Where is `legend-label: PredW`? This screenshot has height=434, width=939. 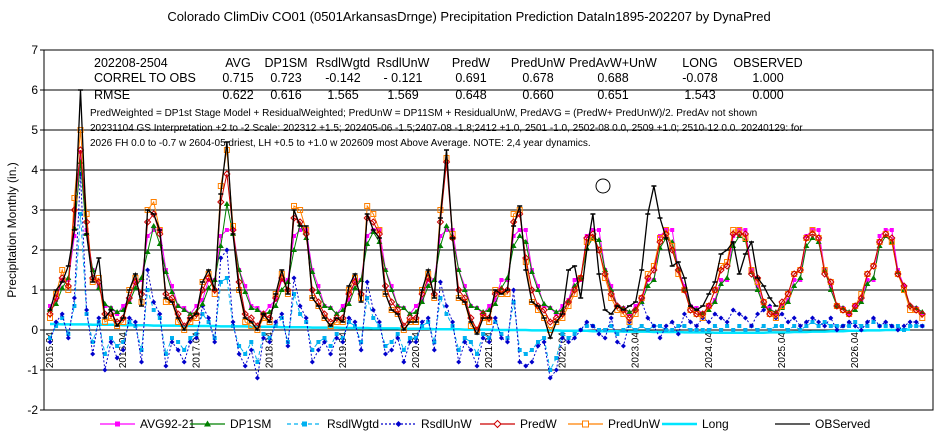
legend-label: PredW is located at coordinates (538, 424).